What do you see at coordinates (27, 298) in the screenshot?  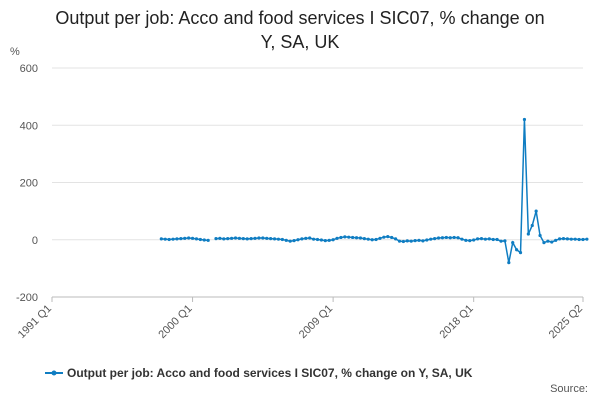 I see `y-tick-label: -200` at bounding box center [27, 298].